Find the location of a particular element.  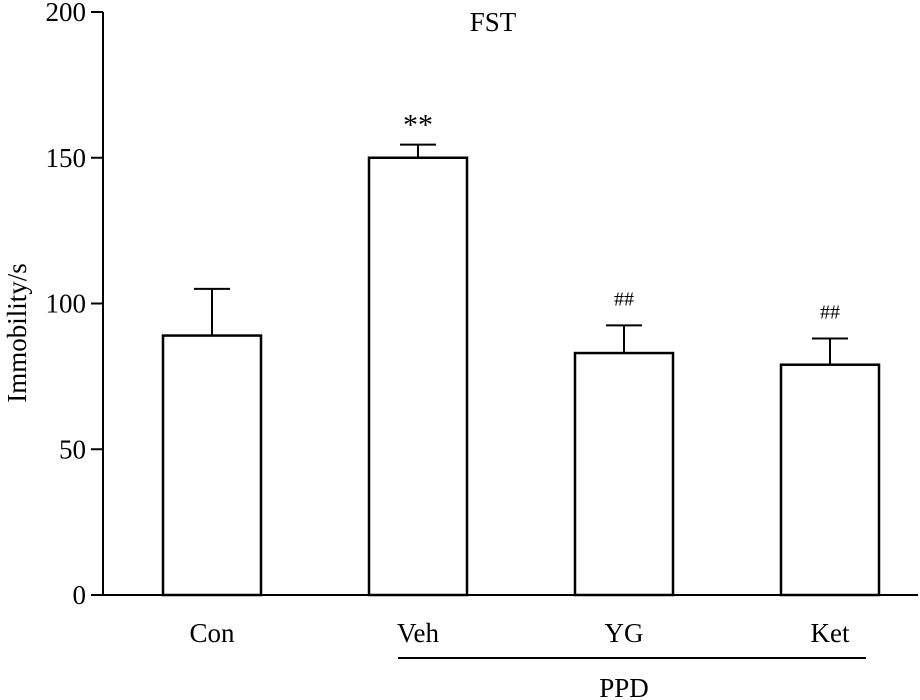

y-tick-label: 150 is located at coordinates (66, 158).